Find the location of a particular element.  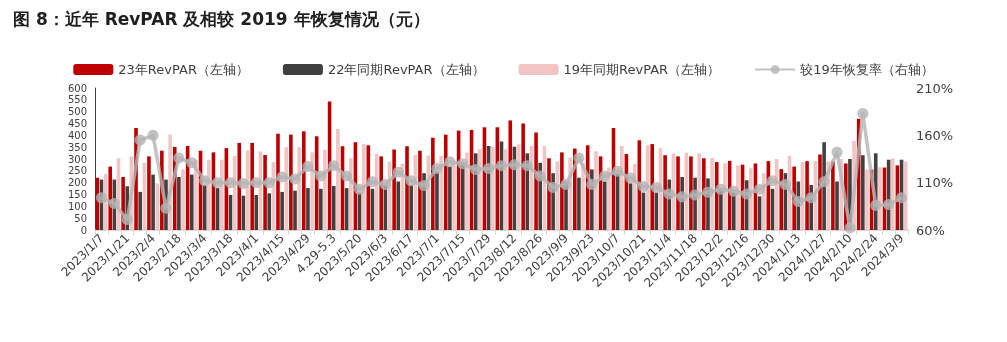

y2-tick-label: 110% is located at coordinates (935, 183).